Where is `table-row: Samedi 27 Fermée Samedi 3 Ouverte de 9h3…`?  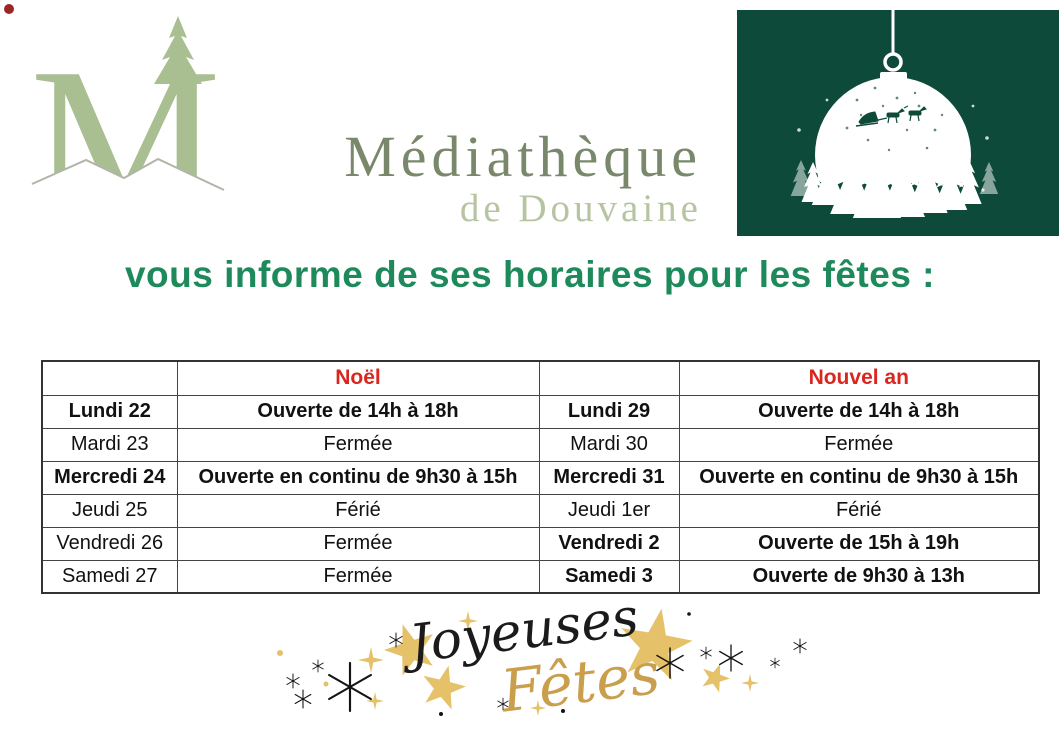
table-row: Samedi 27 Fermée Samedi 3 Ouverte de 9h3… is located at coordinates (540, 576).